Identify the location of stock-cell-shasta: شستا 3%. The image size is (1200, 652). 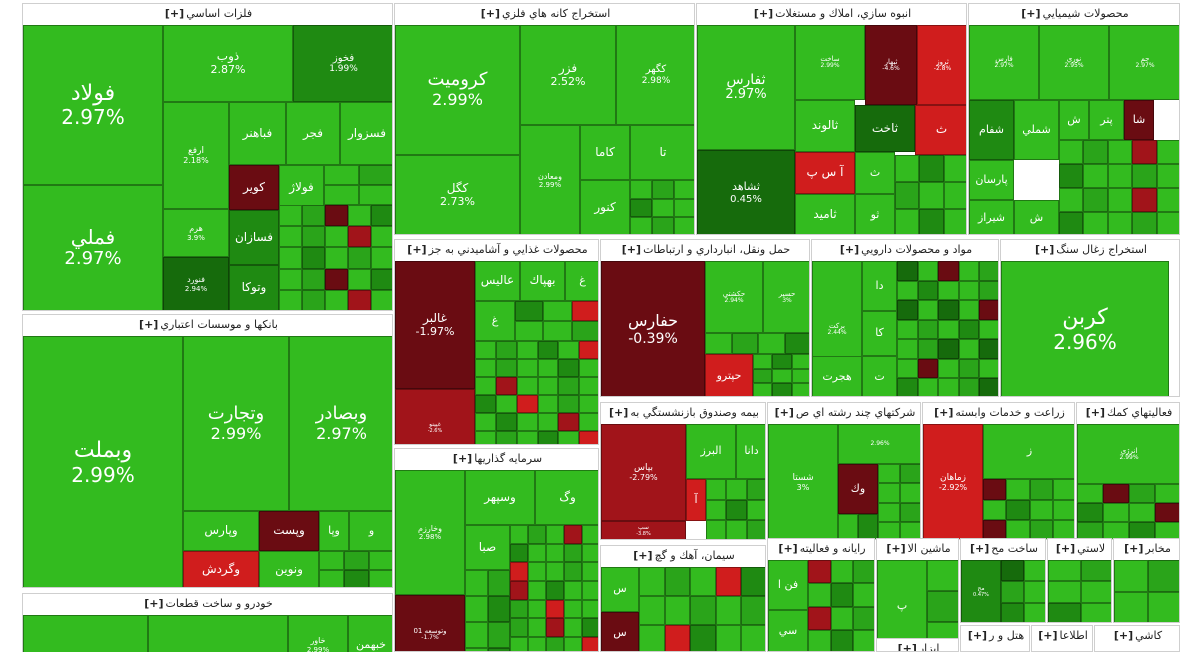
(803, 481).